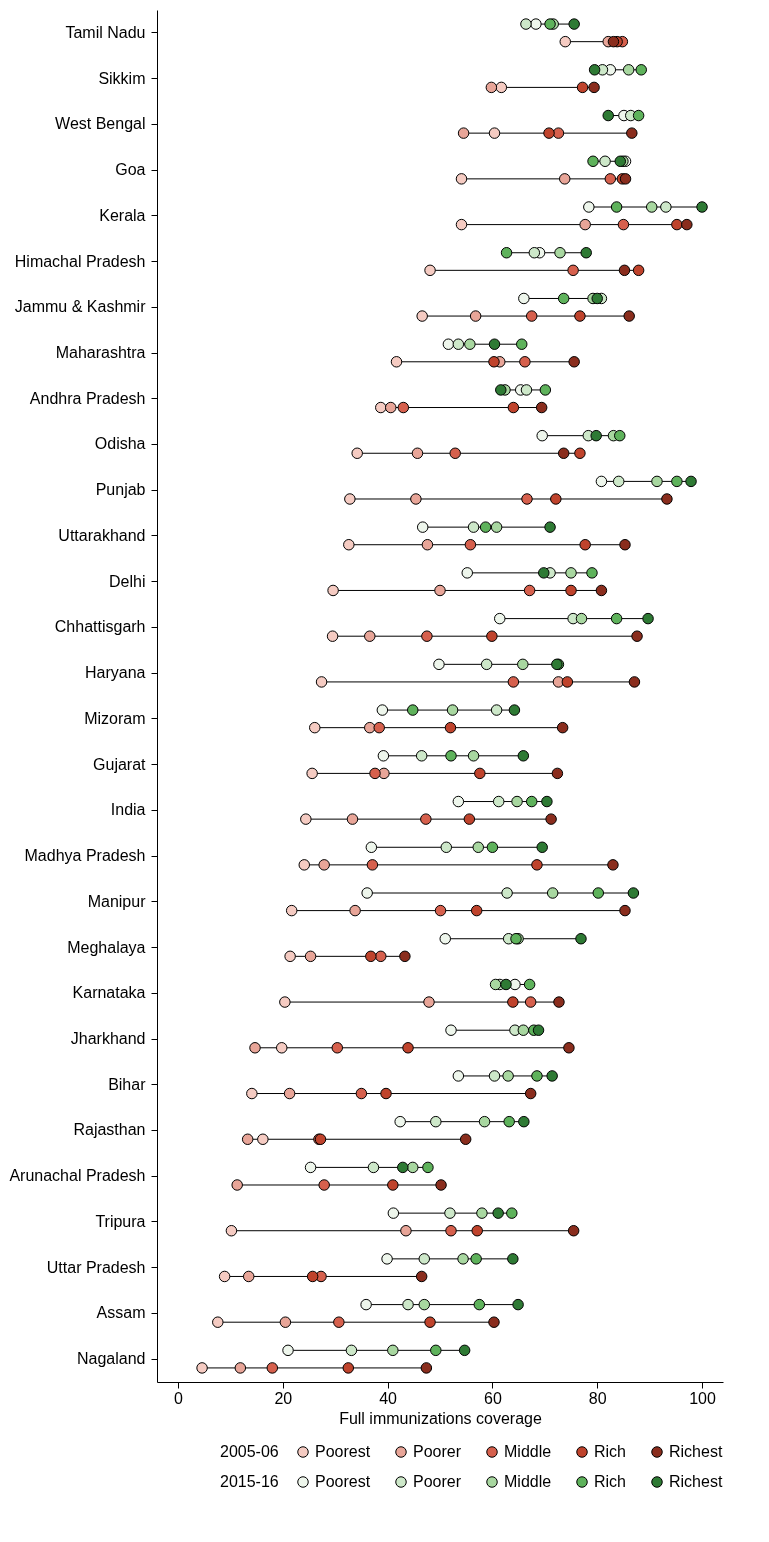 Image resolution: width=769 pixels, height=1542 pixels. Describe the element at coordinates (440, 1418) in the screenshot. I see `x-axis-title: Full immunizations coverage` at that location.